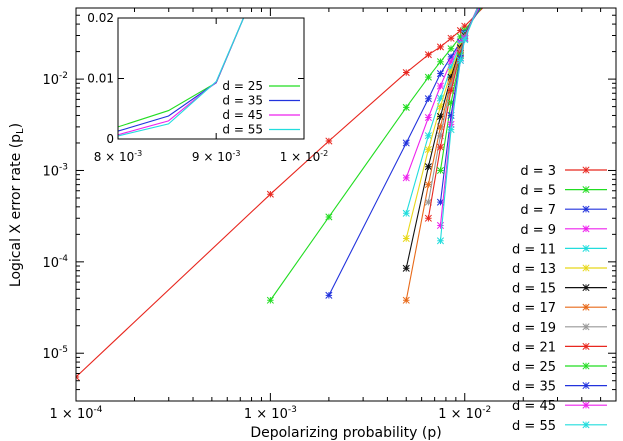  Describe the element at coordinates (138, 153) in the screenshot. I see `inset-x-tick-exponent: -3` at that location.